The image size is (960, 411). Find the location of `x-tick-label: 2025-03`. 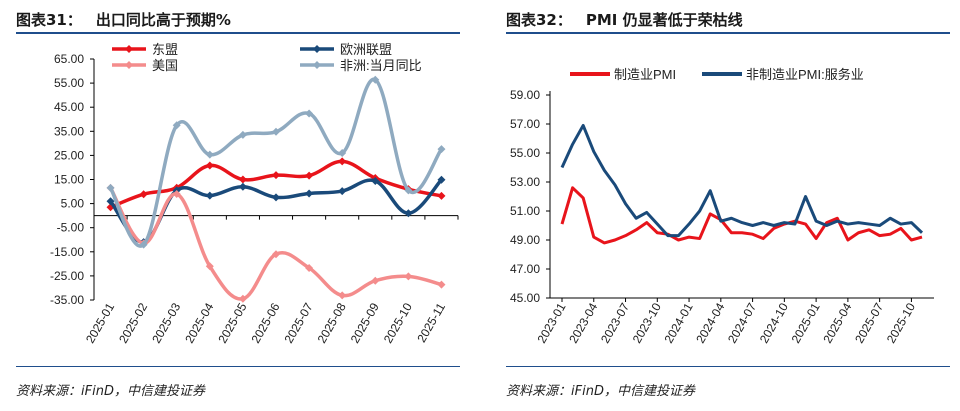

x-tick-label: 2025-03 is located at coordinates (166, 322).